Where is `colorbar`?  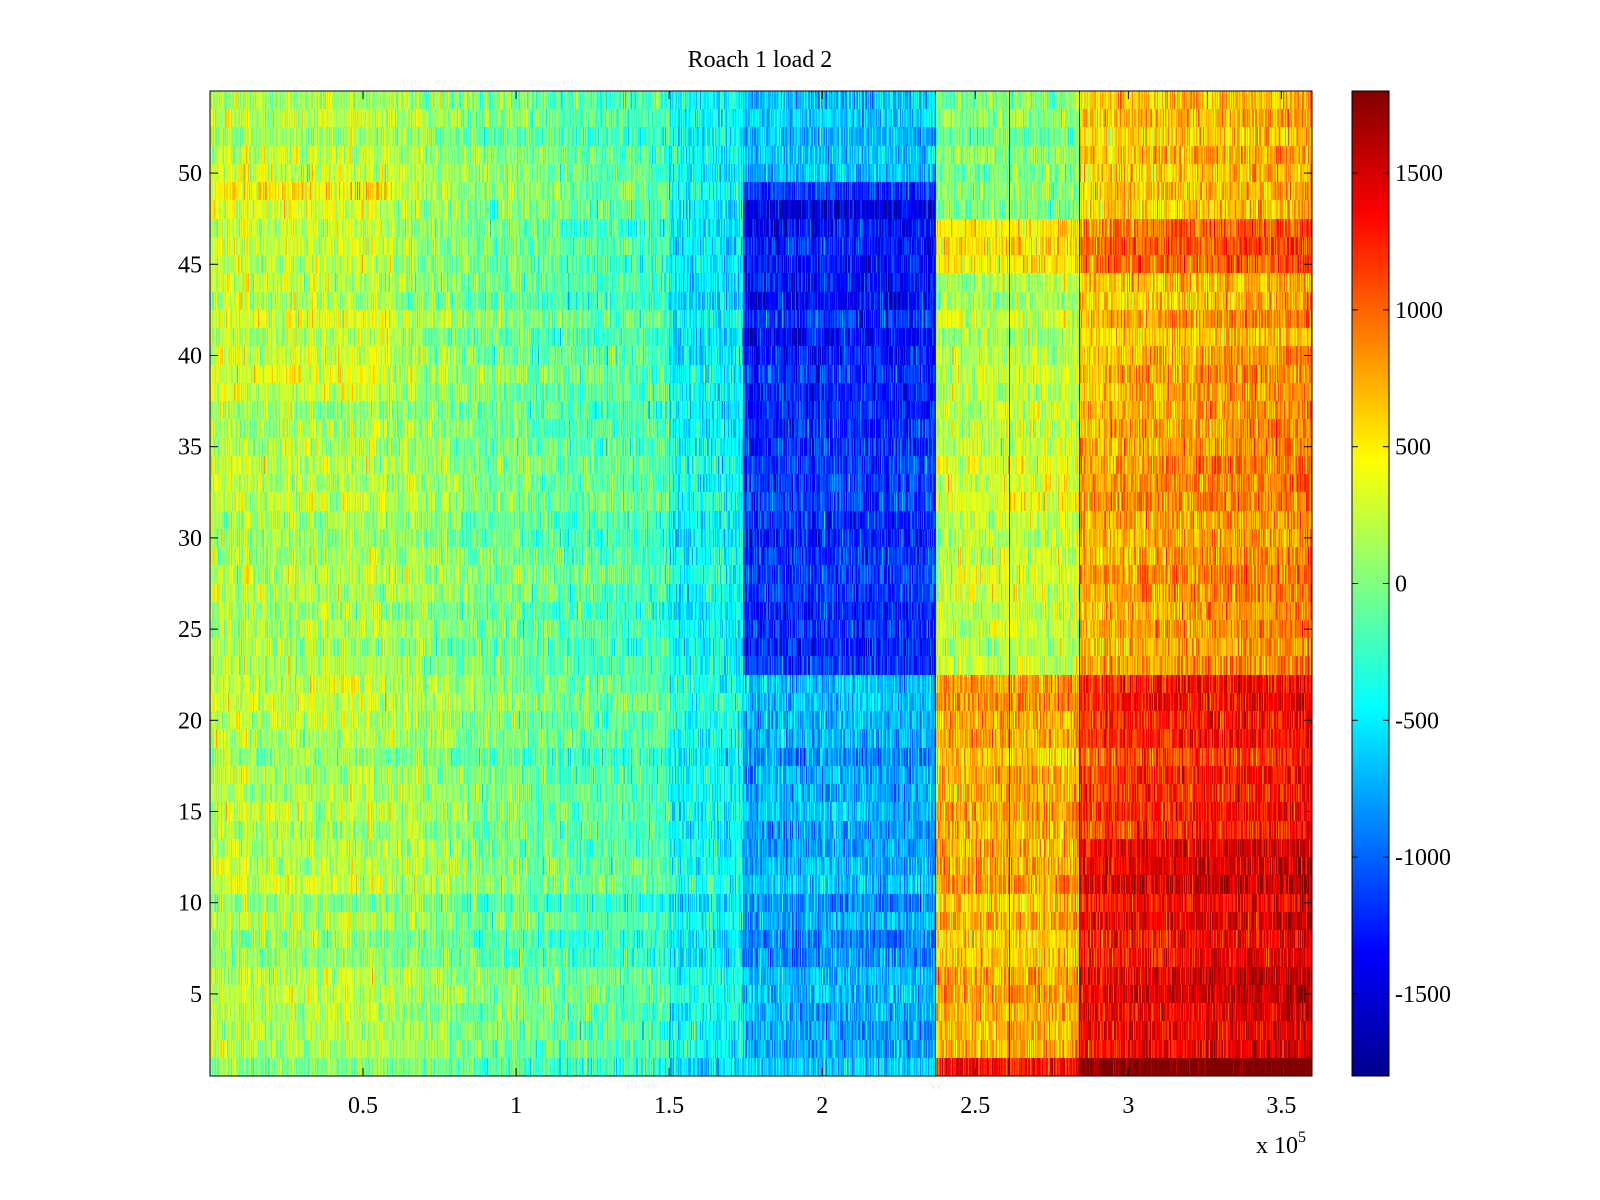 colorbar is located at coordinates (1370, 583).